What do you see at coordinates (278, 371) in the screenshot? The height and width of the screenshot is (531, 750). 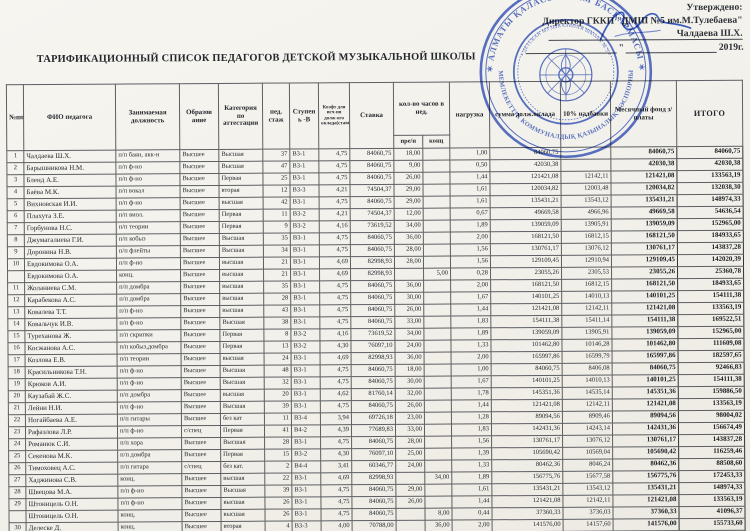 I see `cell: 48` at bounding box center [278, 371].